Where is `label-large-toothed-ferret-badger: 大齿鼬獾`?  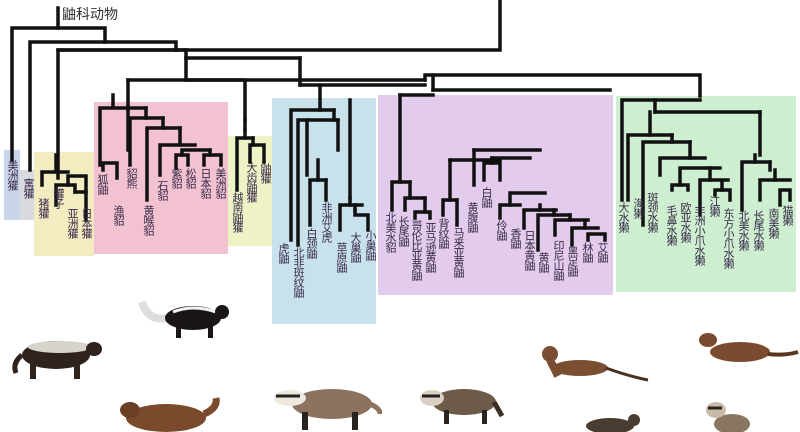
label-large-toothed-ferret-badger: 大齿鼬獾 is located at coordinates (251, 182).